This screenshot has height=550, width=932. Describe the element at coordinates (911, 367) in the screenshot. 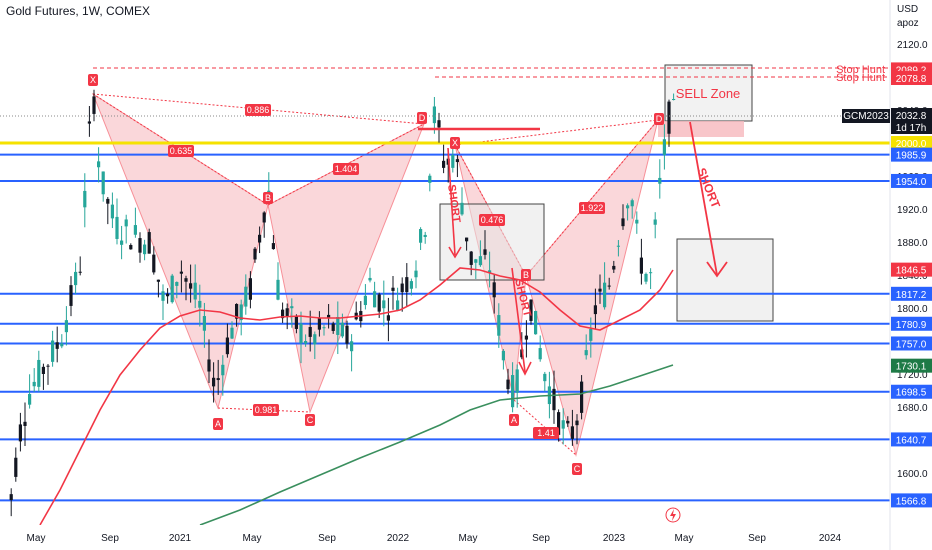

I see `svg-text: 1730.1` at that location.